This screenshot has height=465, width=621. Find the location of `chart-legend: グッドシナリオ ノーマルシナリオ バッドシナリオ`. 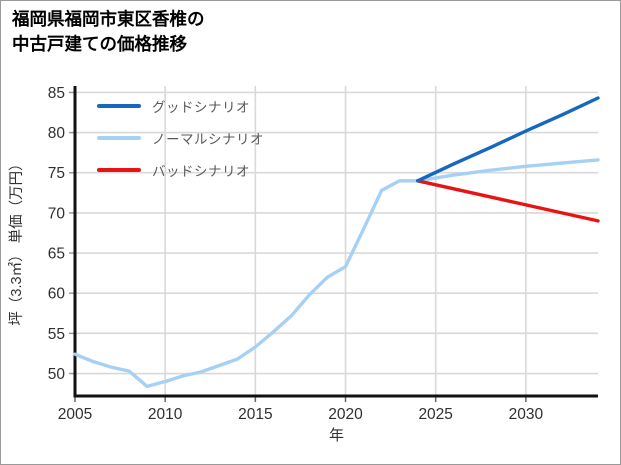

chart-legend: グッドシナリオ ノーマルシナリオ バッドシナリオ is located at coordinates (180, 138).